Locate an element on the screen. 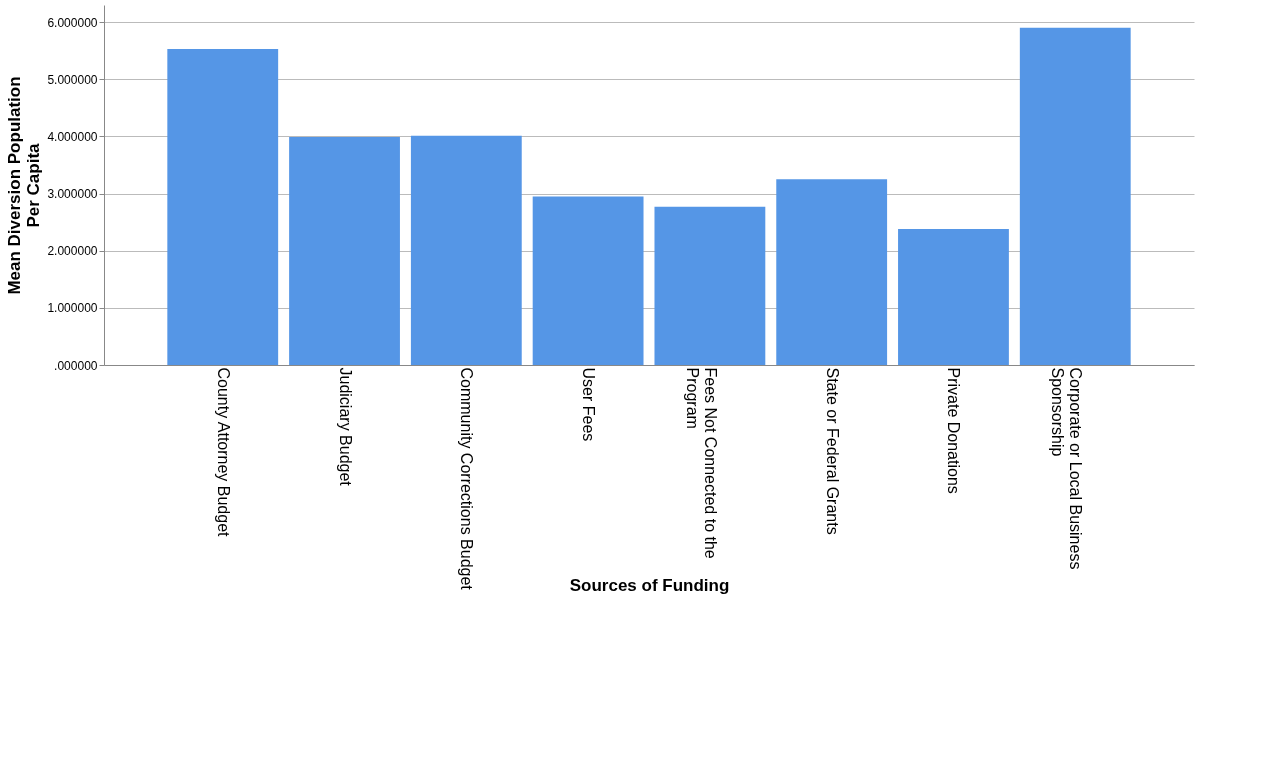 The width and height of the screenshot is (1272, 769). y-tick-label: 6.000000 is located at coordinates (72, 22).